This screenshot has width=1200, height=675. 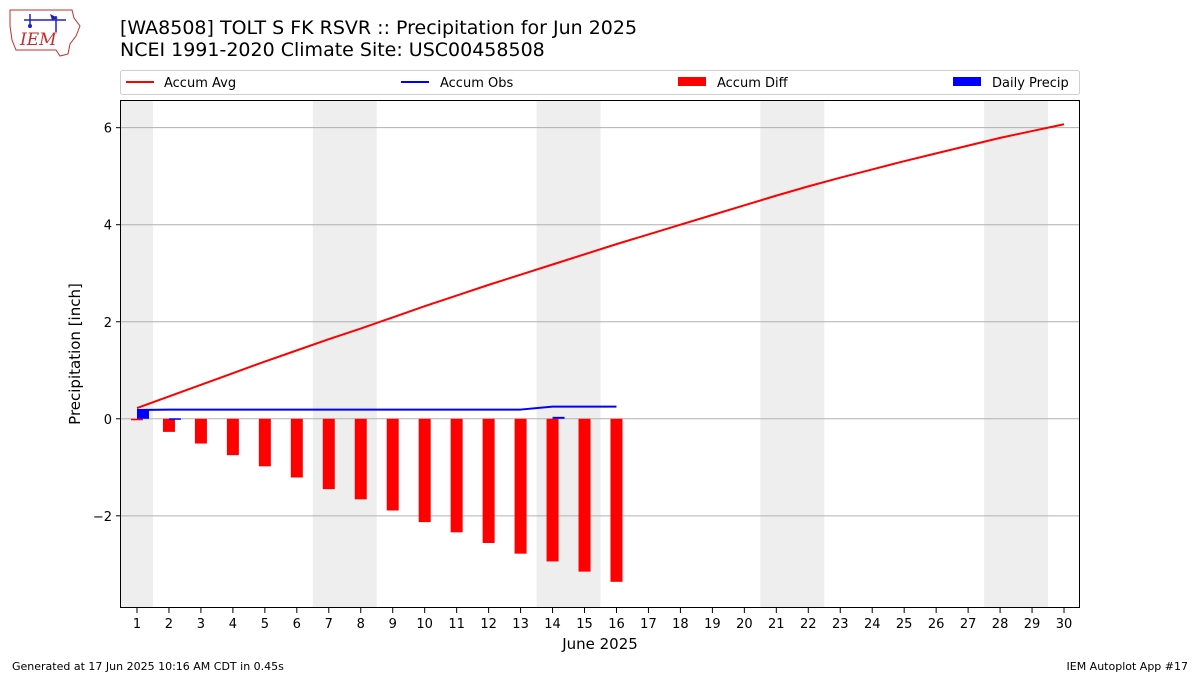 I want to click on accum-obs-line, so click(x=376, y=408).